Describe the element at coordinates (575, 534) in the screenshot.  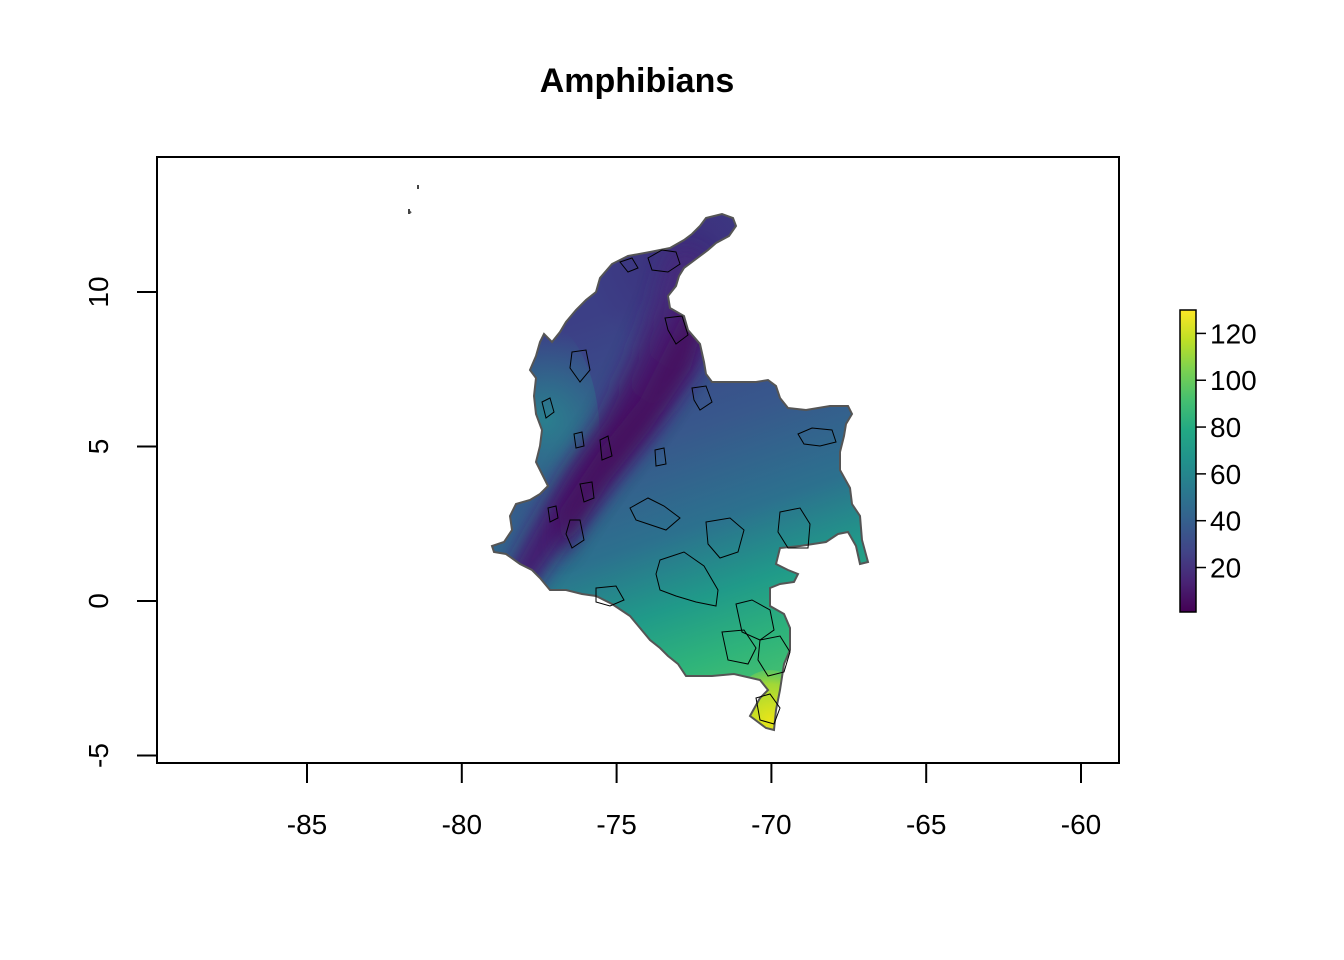
I see `polygon-valle-south` at that location.